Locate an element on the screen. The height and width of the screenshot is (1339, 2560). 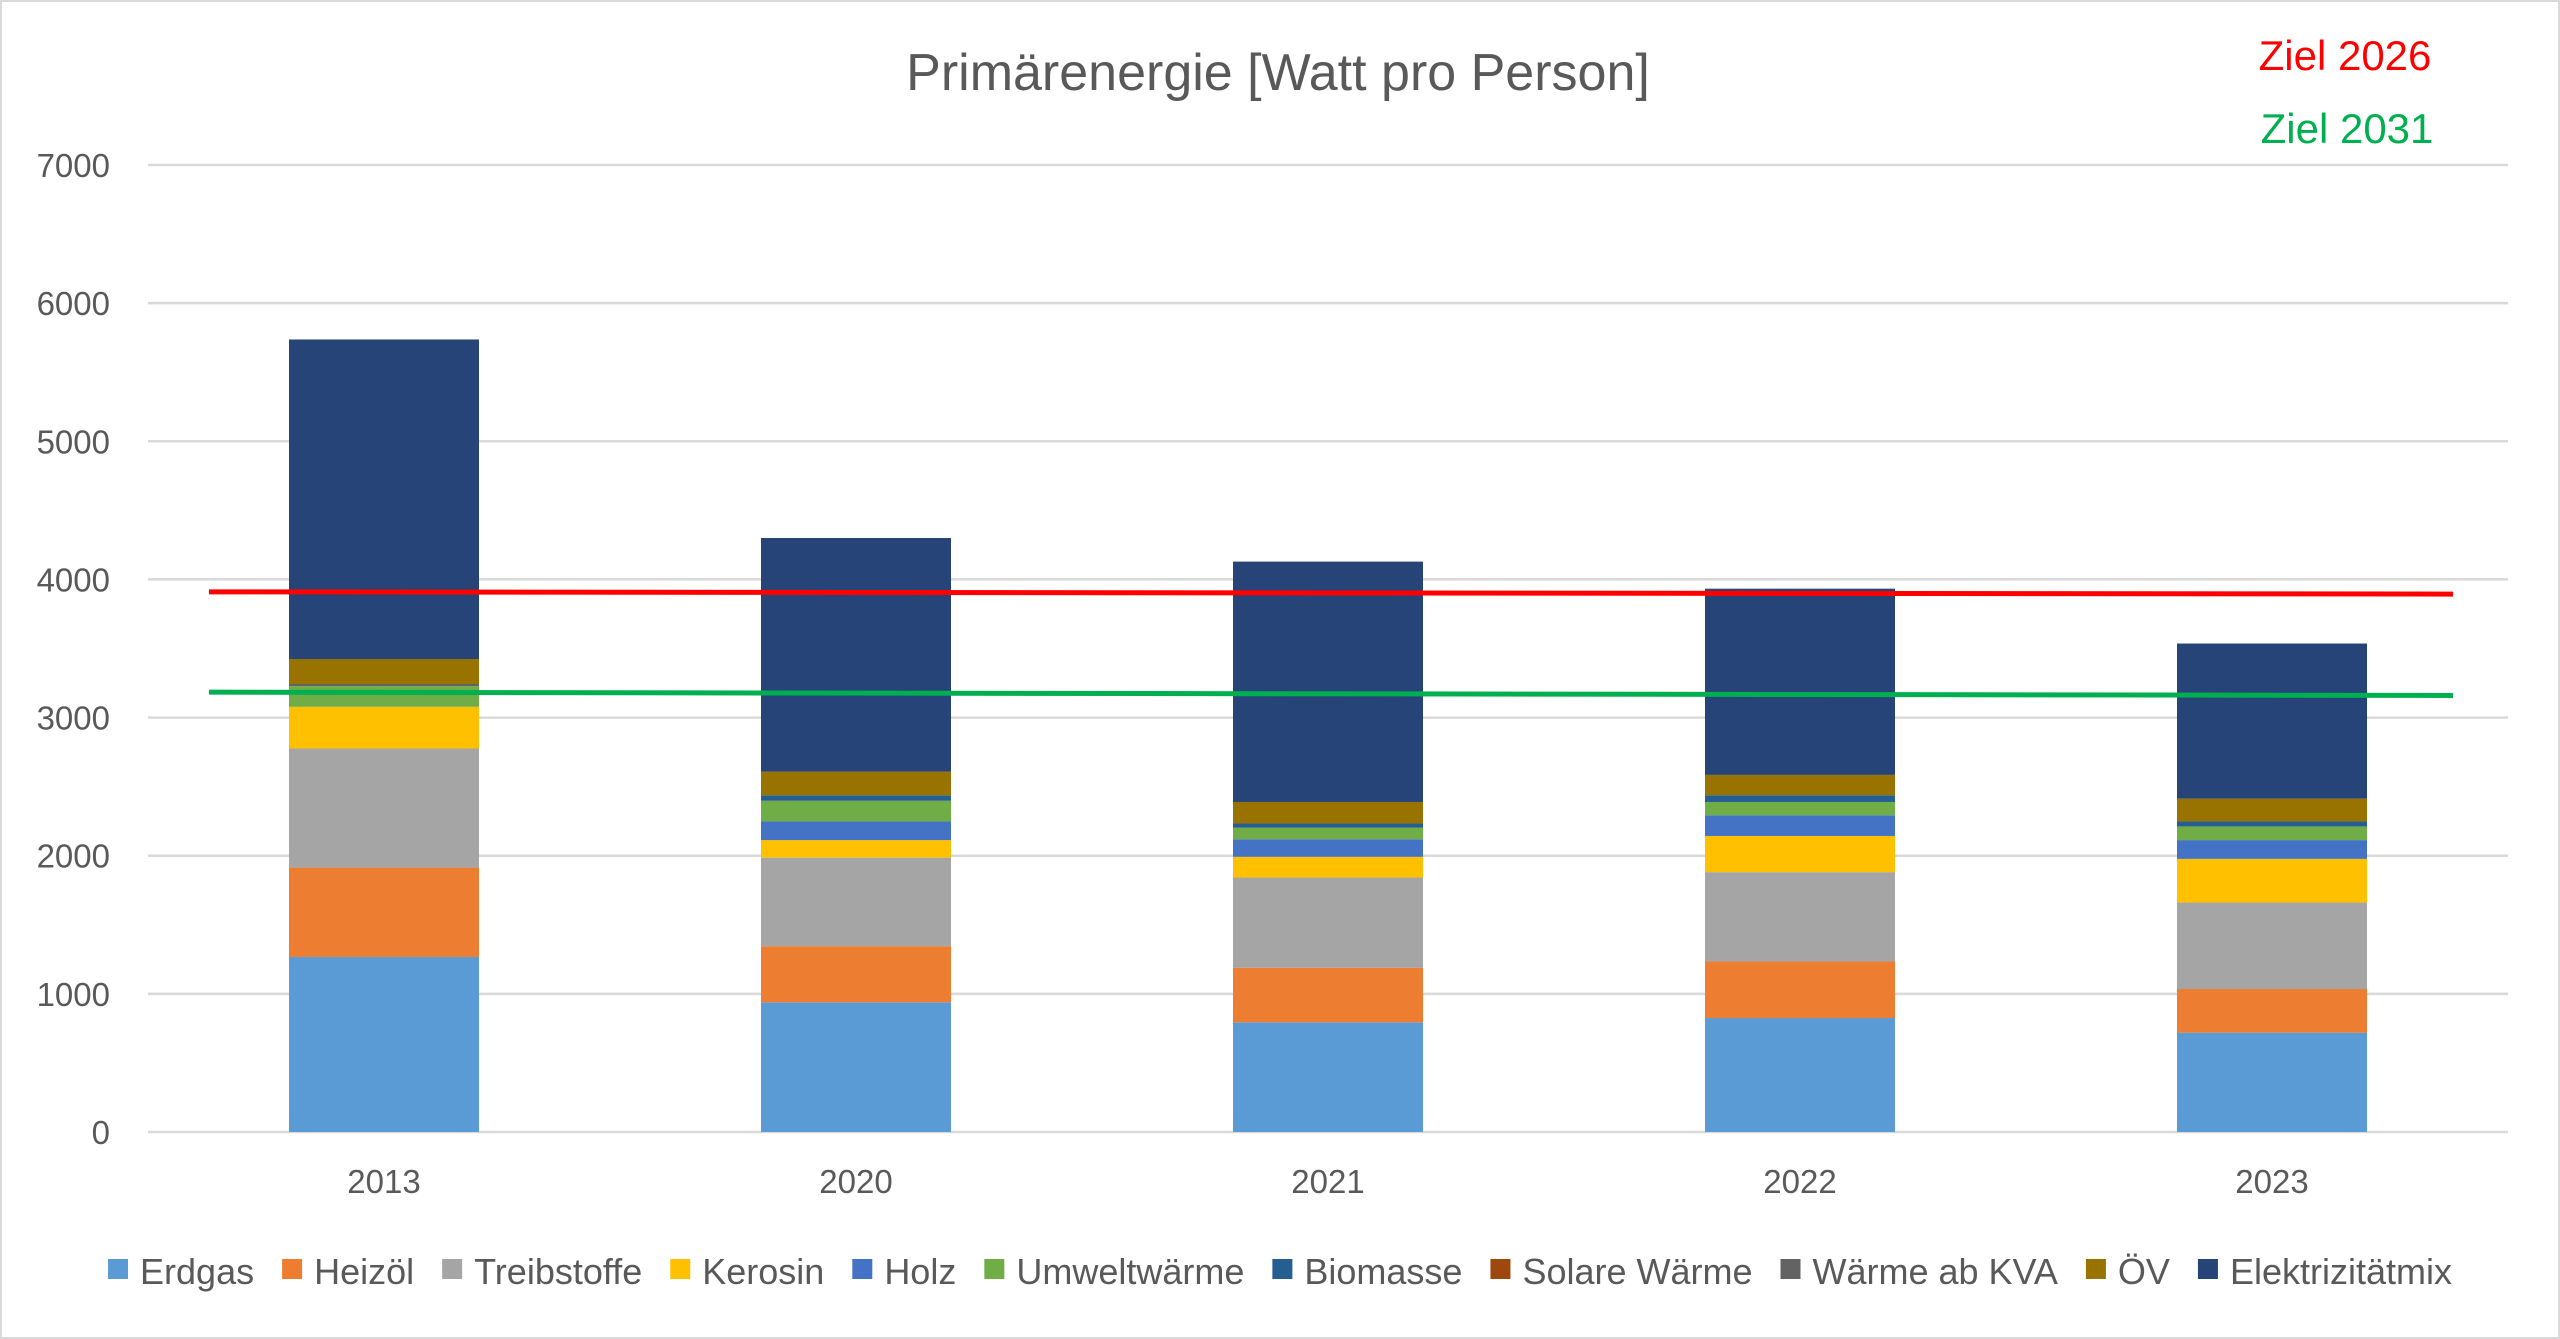
bar-segment-biomasse-2022 is located at coordinates (1800, 798).